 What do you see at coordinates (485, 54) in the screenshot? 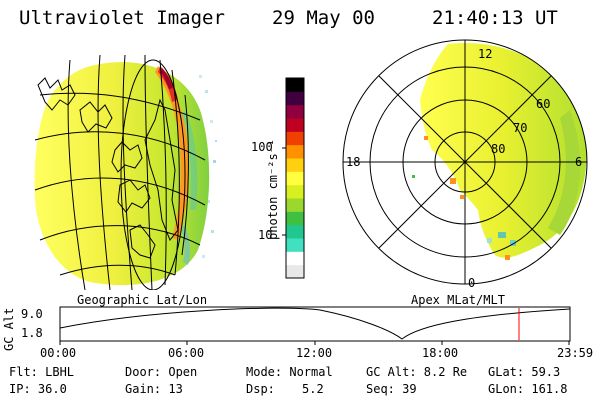
I see `mlt-label-12: 12` at bounding box center [485, 54].